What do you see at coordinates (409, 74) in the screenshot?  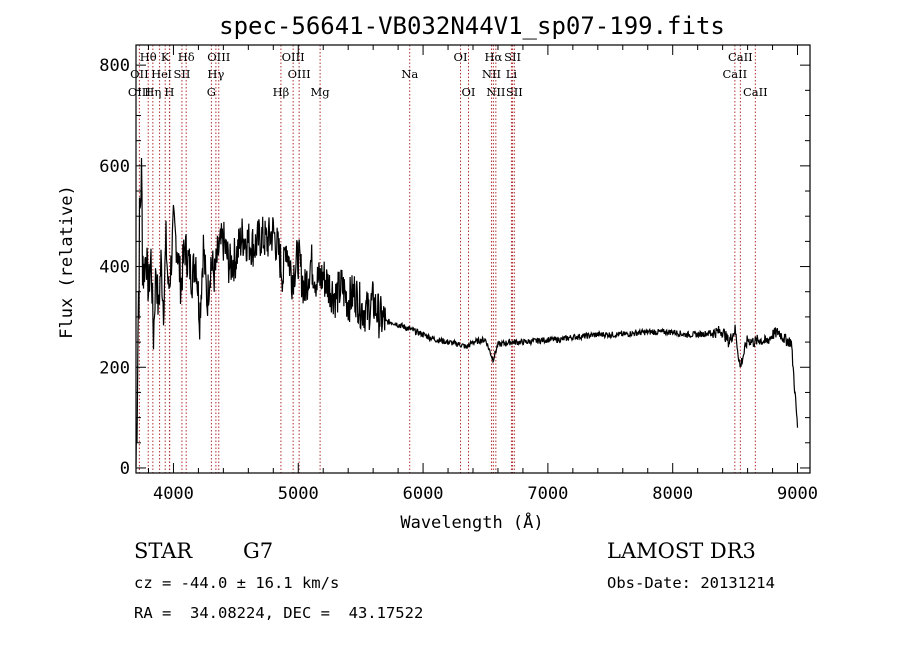 I see `line-label: Na` at bounding box center [409, 74].